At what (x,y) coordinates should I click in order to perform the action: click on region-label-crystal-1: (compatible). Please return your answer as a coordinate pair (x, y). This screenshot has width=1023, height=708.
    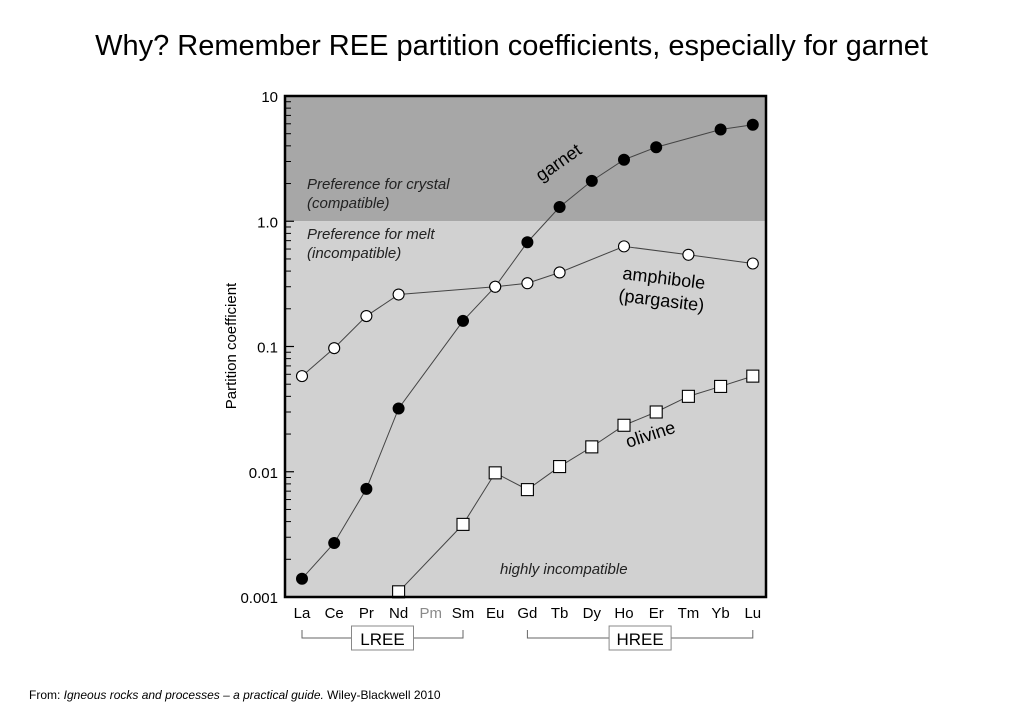
    Looking at the image, I should click on (348, 203).